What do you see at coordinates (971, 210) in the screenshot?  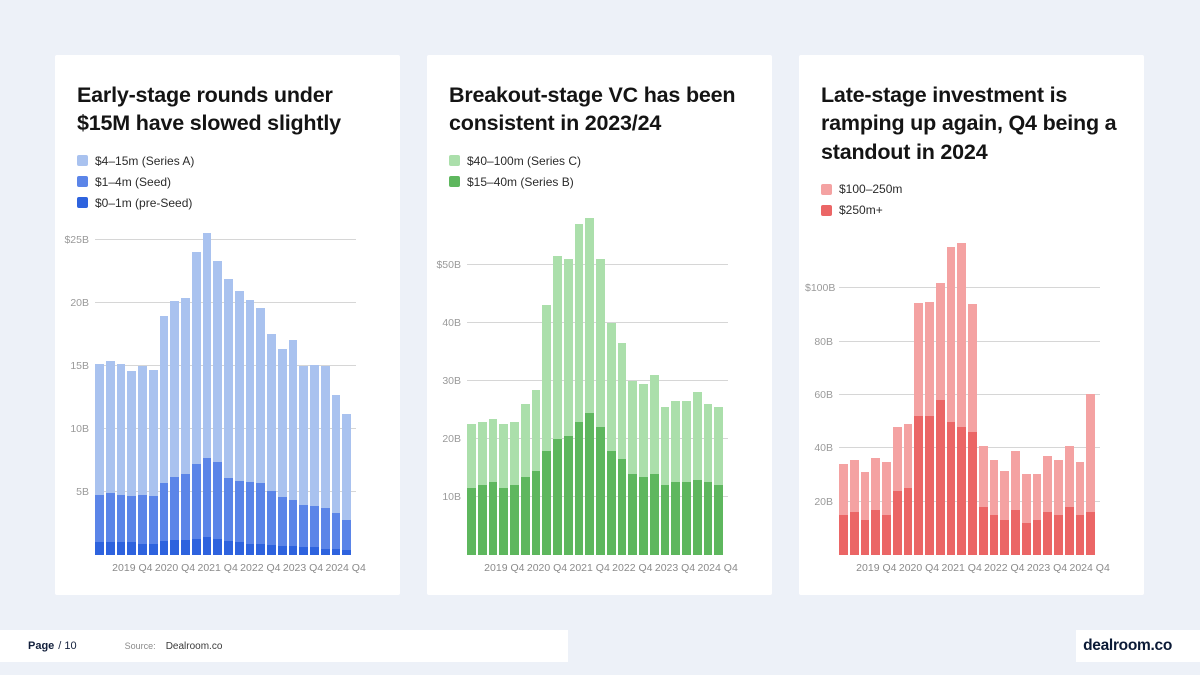 I see `legend-item: $250m+` at bounding box center [971, 210].